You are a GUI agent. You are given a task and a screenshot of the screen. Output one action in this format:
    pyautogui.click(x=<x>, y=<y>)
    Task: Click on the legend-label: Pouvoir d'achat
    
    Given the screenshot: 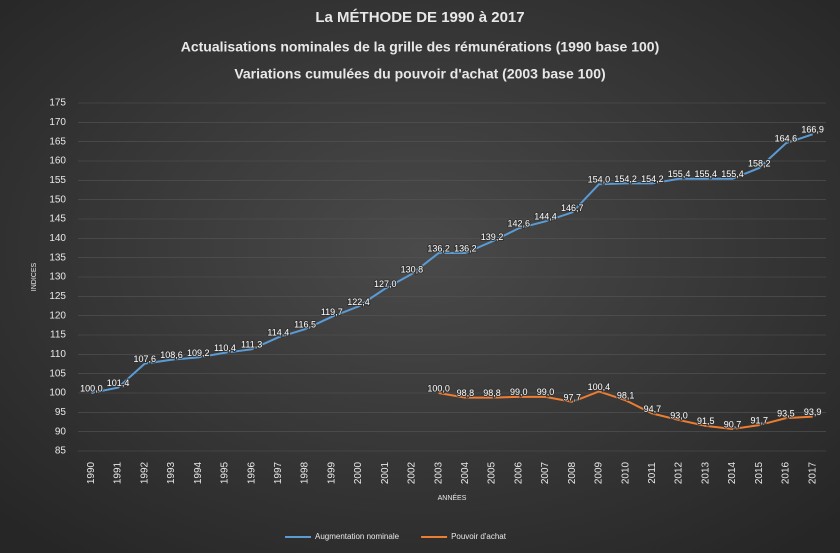 What is the action you would take?
    pyautogui.click(x=479, y=536)
    